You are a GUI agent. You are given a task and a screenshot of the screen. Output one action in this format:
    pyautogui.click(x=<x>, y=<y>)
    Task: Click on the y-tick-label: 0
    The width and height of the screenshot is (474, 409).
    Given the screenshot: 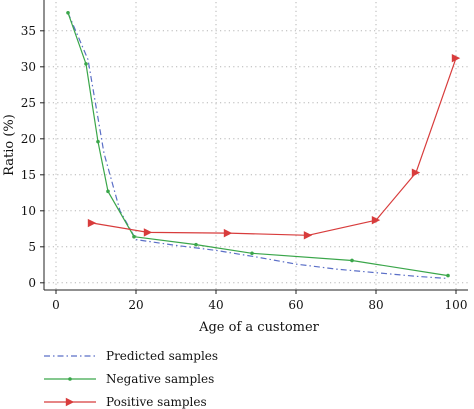 What is the action you would take?
    pyautogui.click(x=32, y=283)
    